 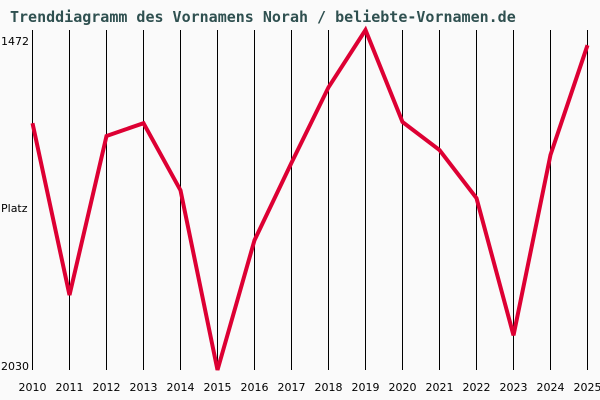 I want to click on x-axis-tick-label: 2014, so click(x=180, y=387).